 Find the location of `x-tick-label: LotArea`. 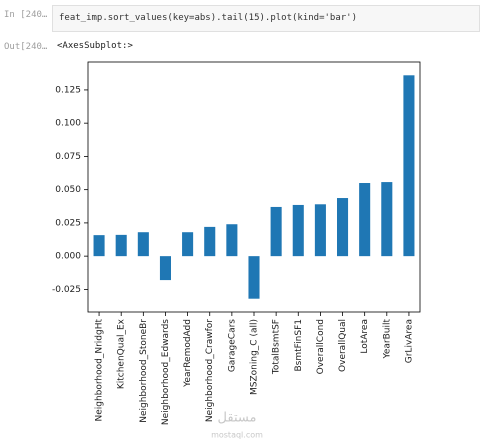

x-tick-label: LotArea is located at coordinates (365, 336).